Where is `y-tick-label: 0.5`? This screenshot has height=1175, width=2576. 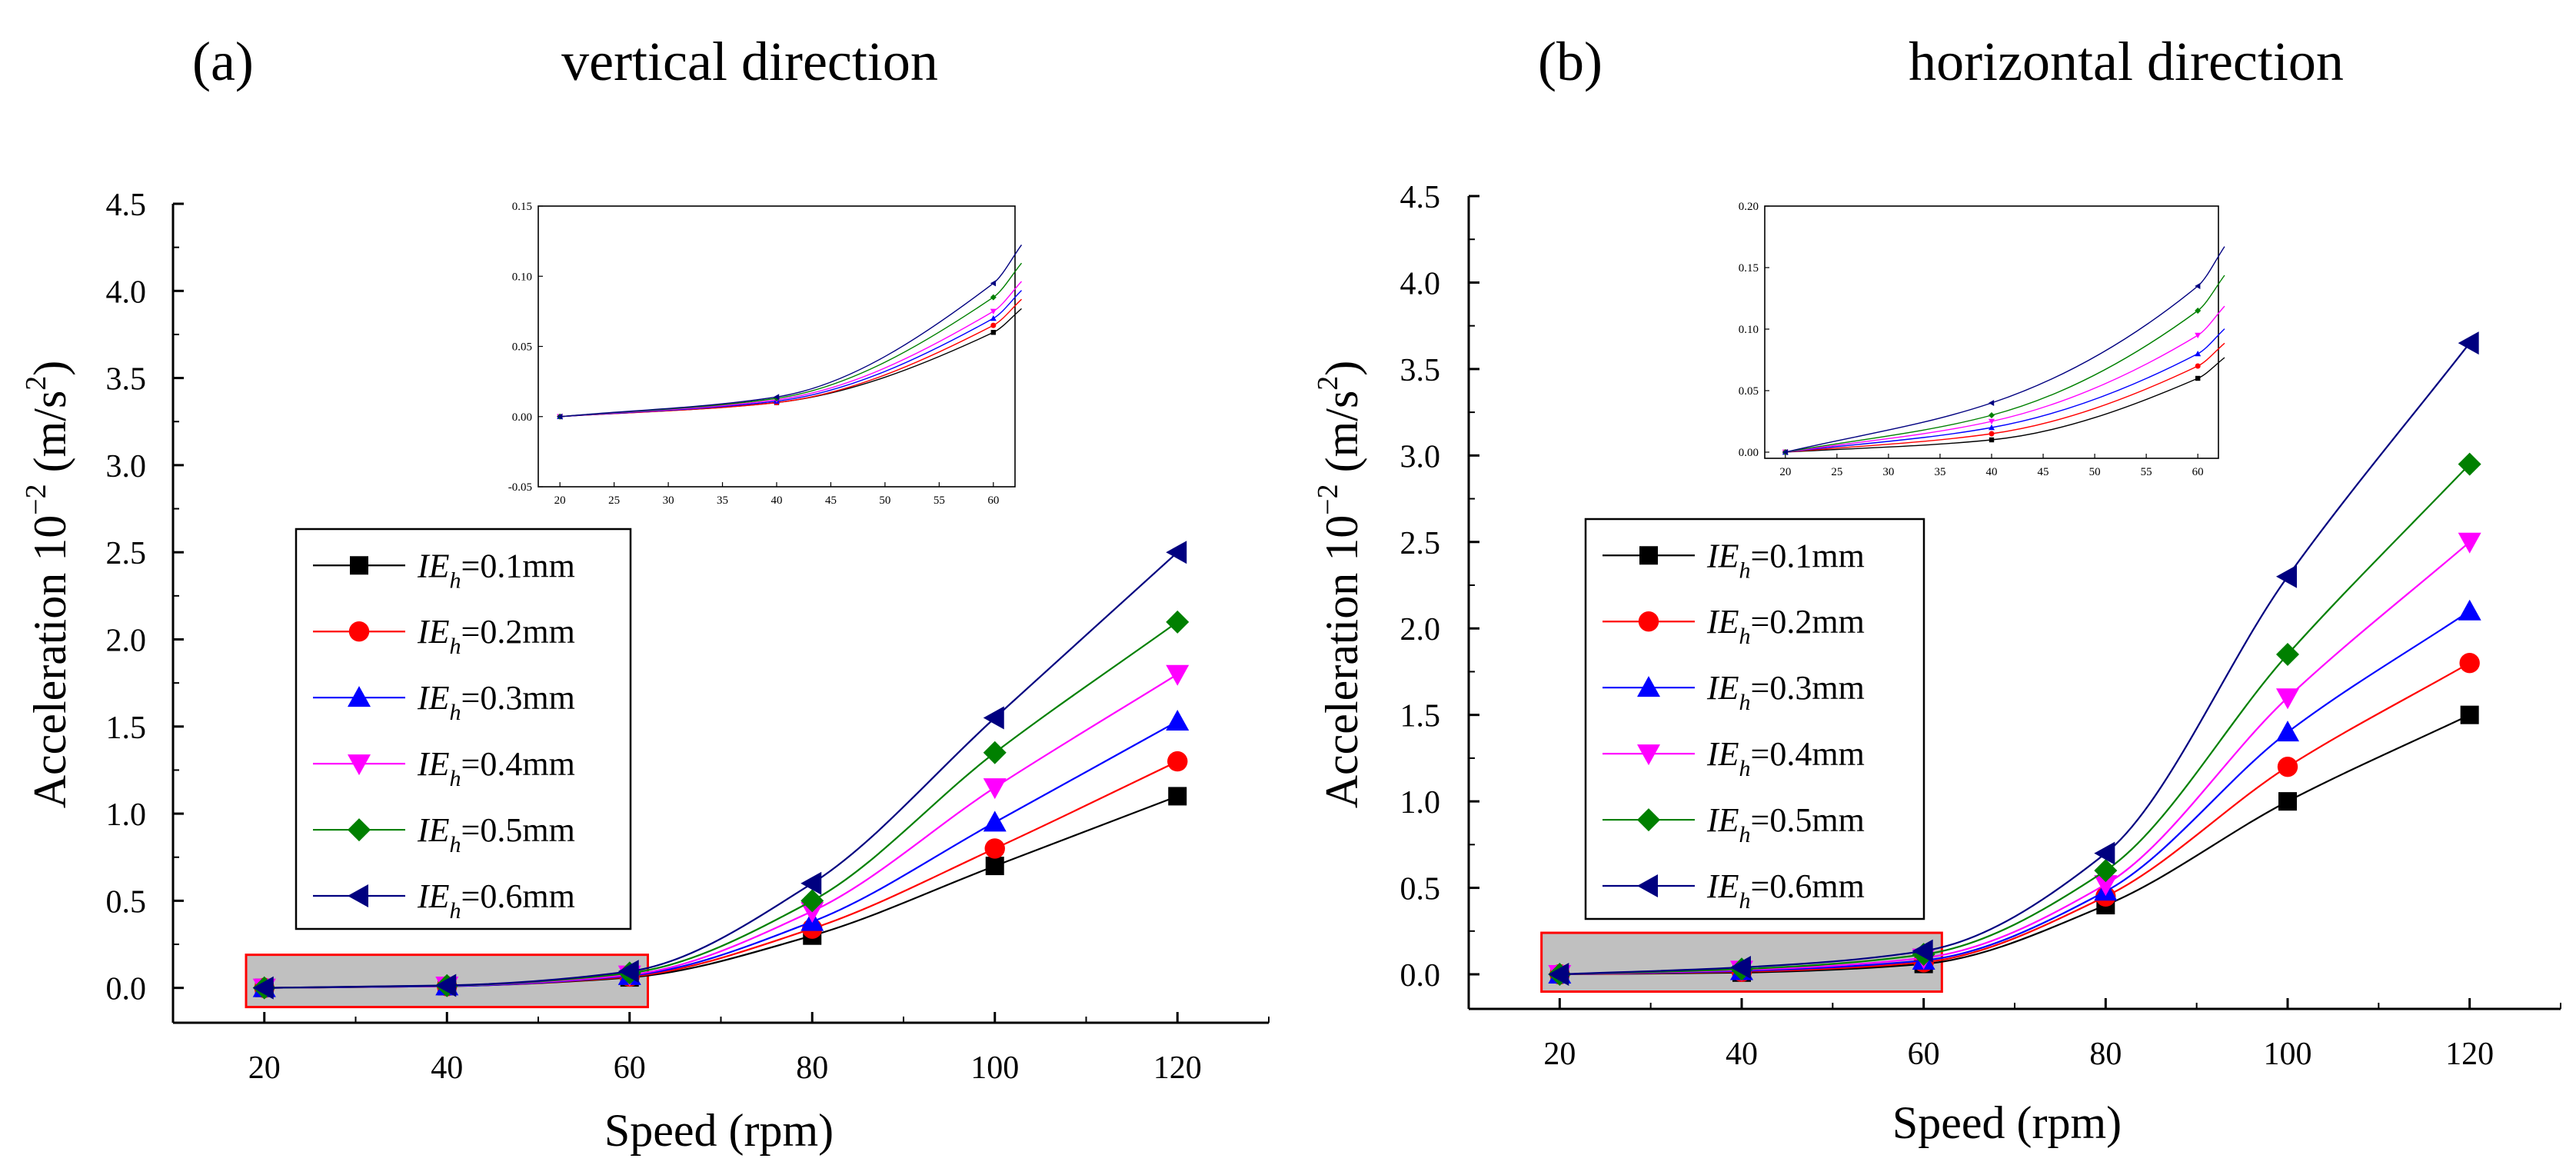 y-tick-label: 0.5 is located at coordinates (1420, 889).